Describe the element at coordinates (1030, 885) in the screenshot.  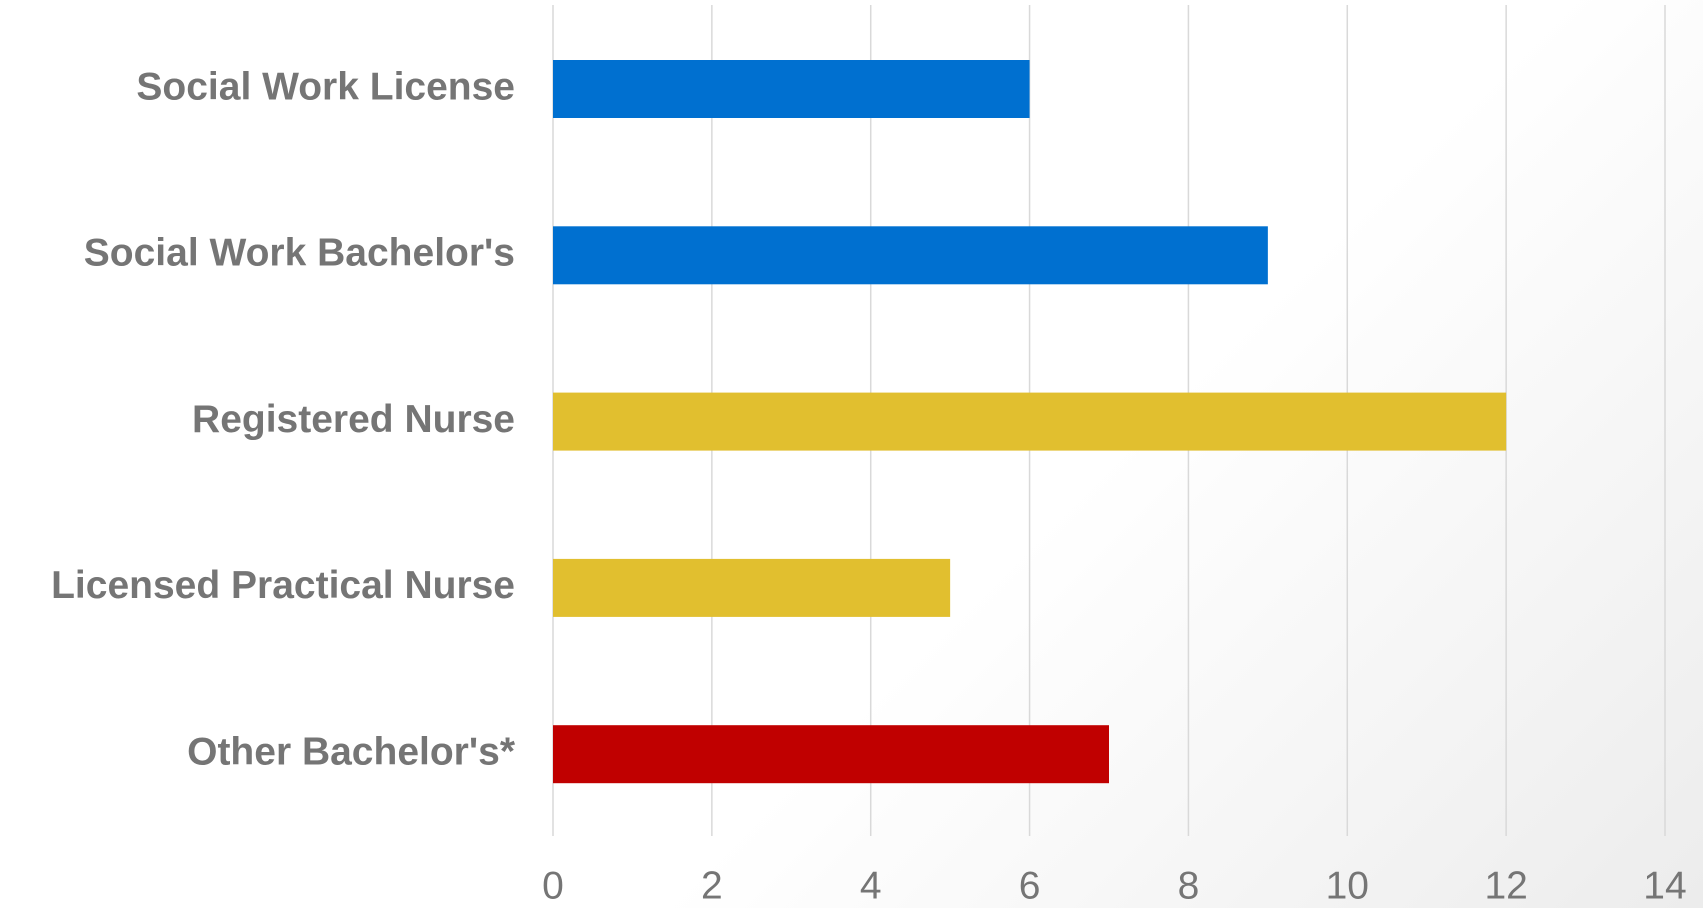
I see `x-tick-label: 6` at that location.